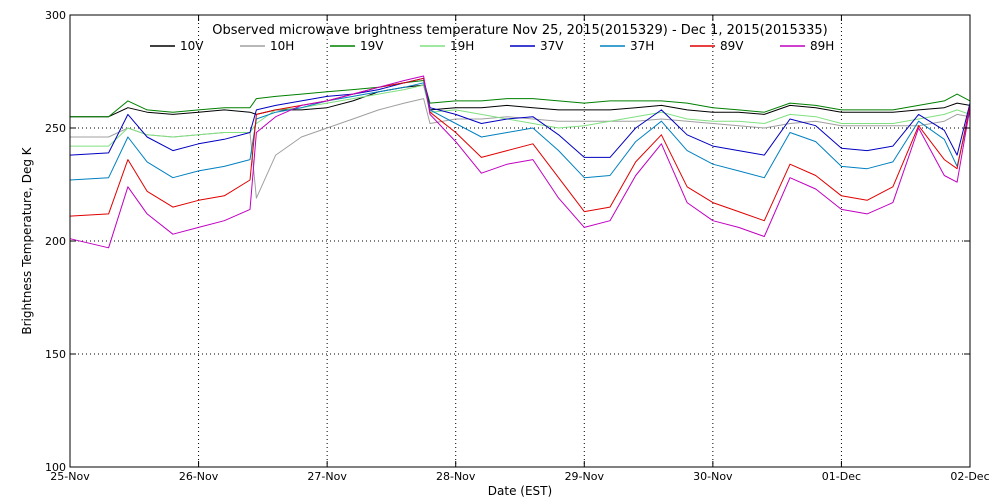  I want to click on legend-label-19v: 19V, so click(372, 46).